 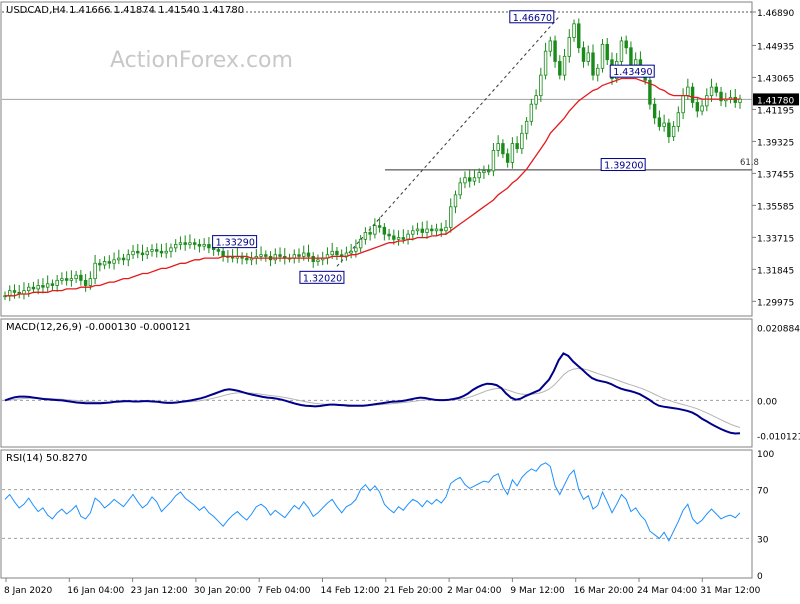 I want to click on price-annotation-label: 1.39200, so click(x=623, y=166).